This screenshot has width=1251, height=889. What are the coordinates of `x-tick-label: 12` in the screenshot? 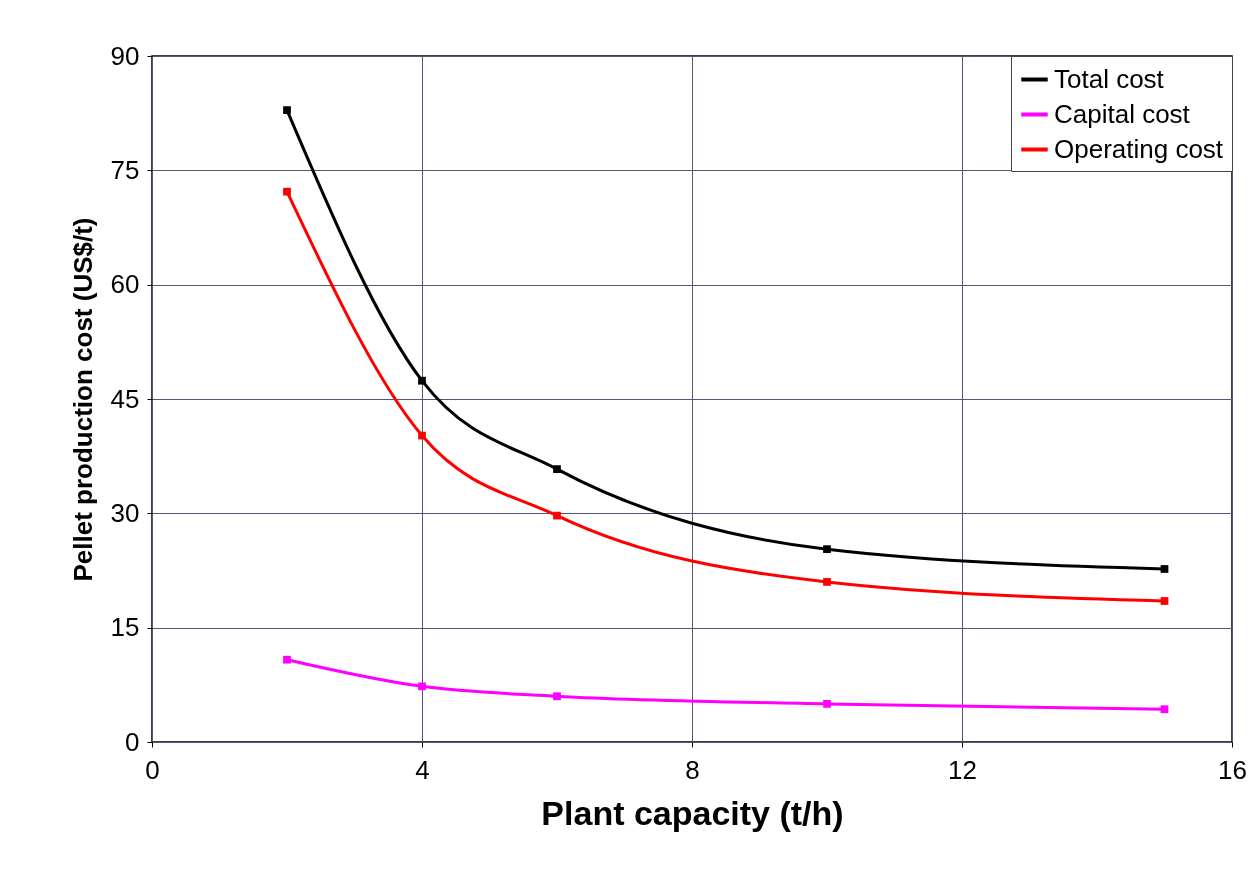 It's located at (962, 769).